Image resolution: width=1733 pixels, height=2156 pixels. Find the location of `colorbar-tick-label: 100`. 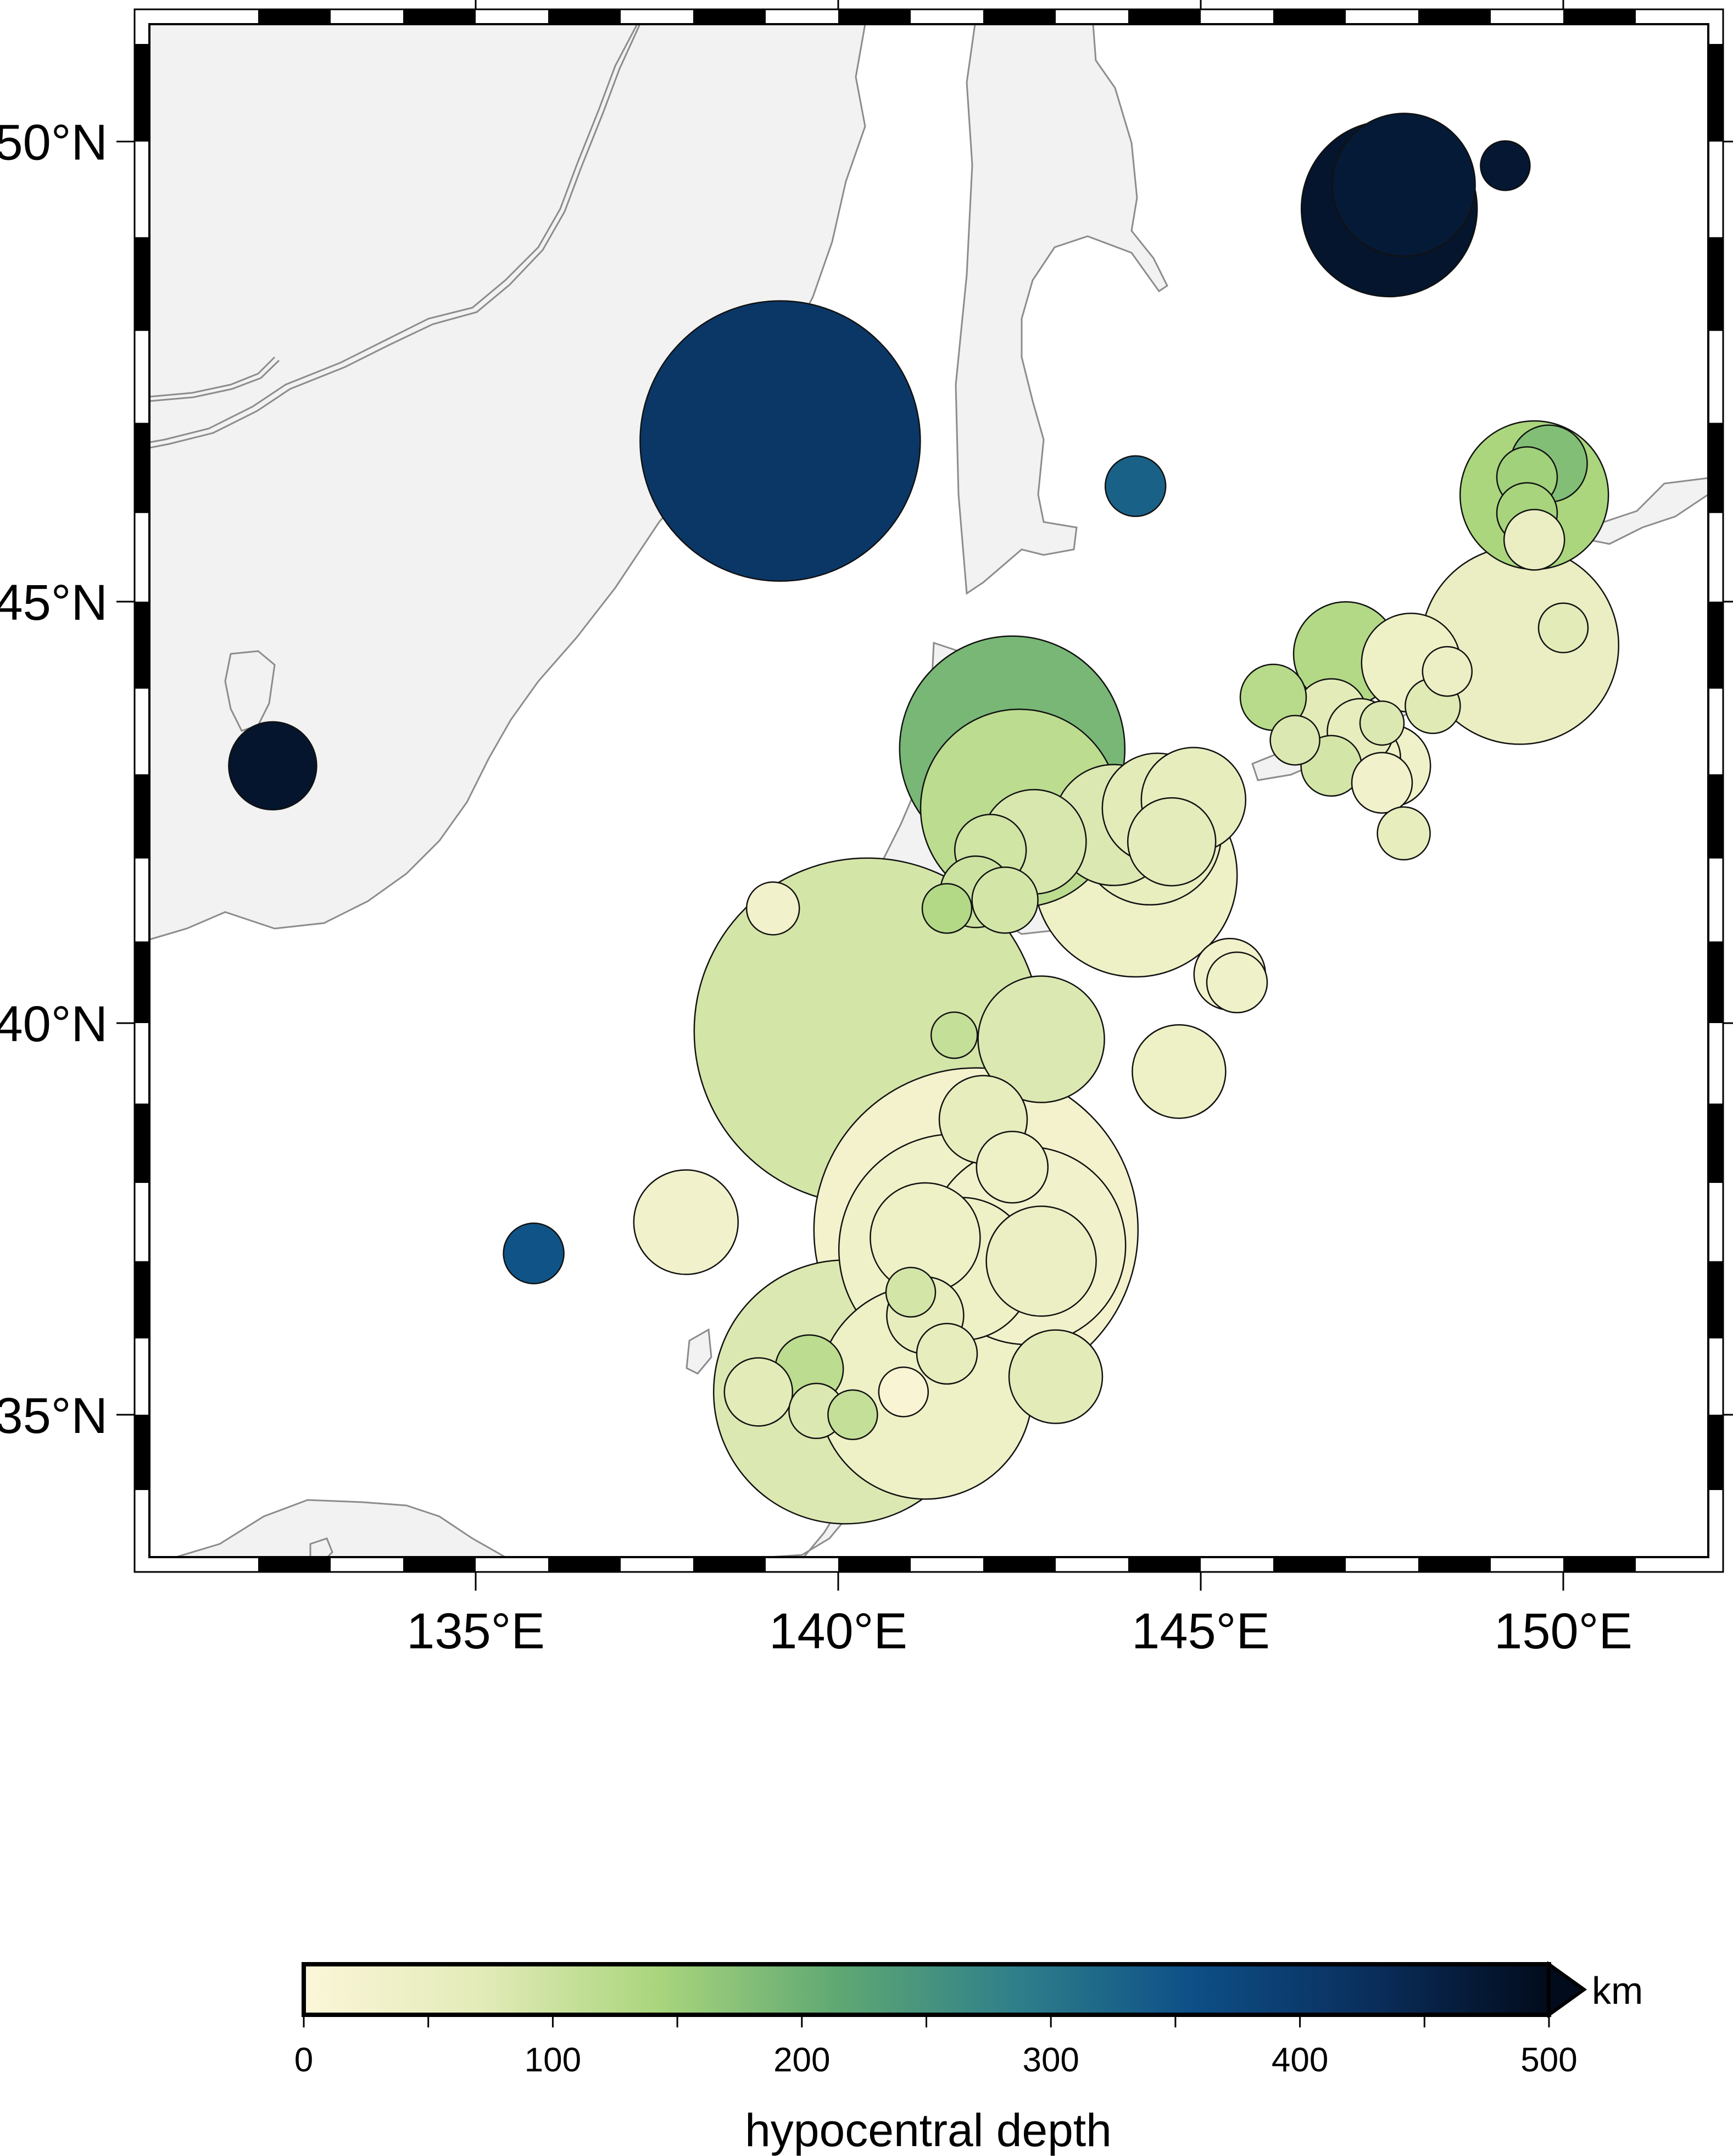

colorbar-tick-label: 100 is located at coordinates (553, 2060).